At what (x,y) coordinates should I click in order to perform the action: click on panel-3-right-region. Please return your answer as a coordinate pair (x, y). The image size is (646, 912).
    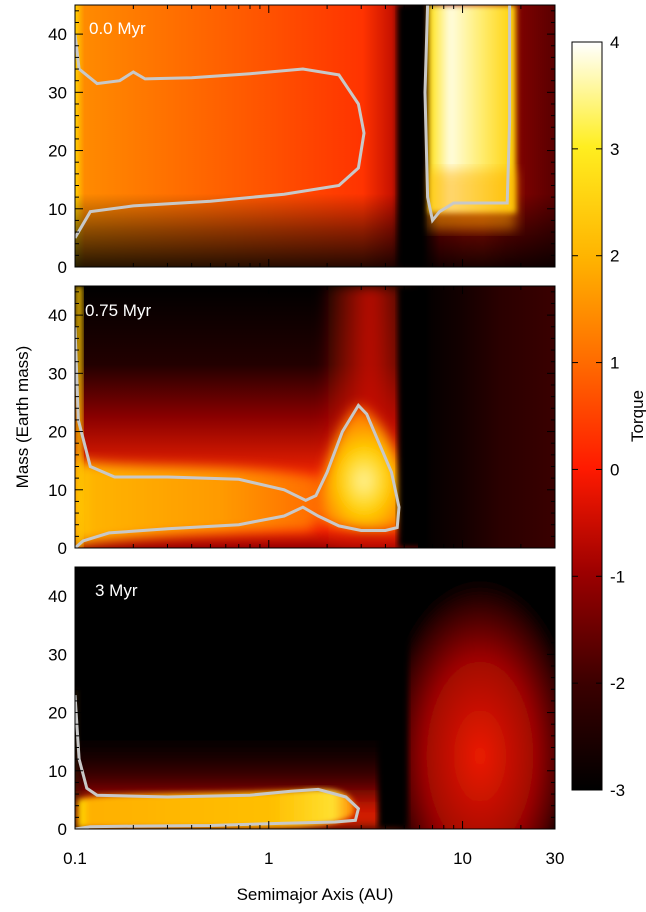
    Looking at the image, I should click on (472, 704).